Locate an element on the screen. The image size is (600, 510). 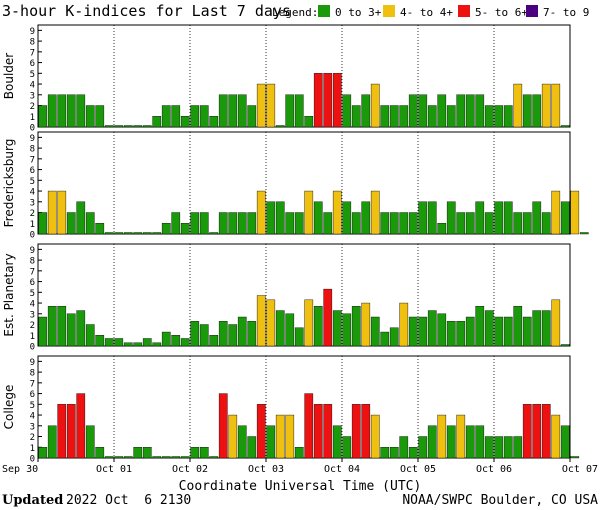
y-tick-label: 3 is located at coordinates (32, 315).